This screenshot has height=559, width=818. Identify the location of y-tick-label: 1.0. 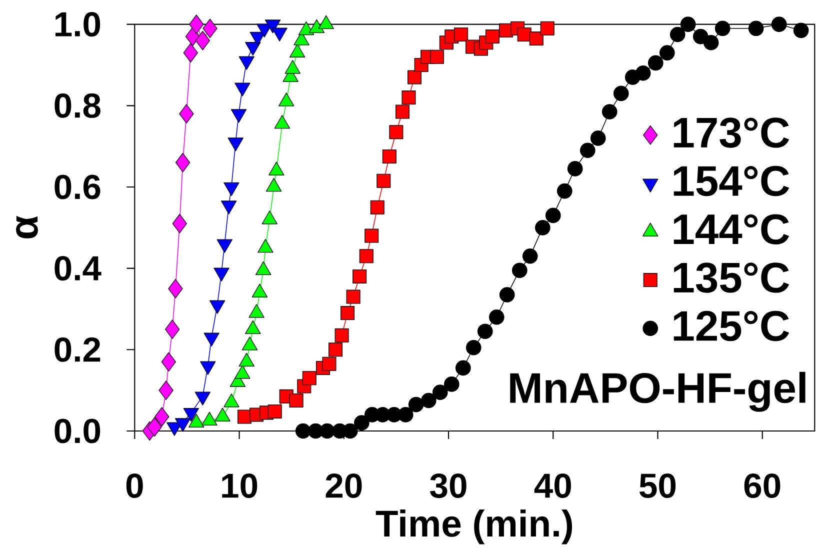
(78, 24).